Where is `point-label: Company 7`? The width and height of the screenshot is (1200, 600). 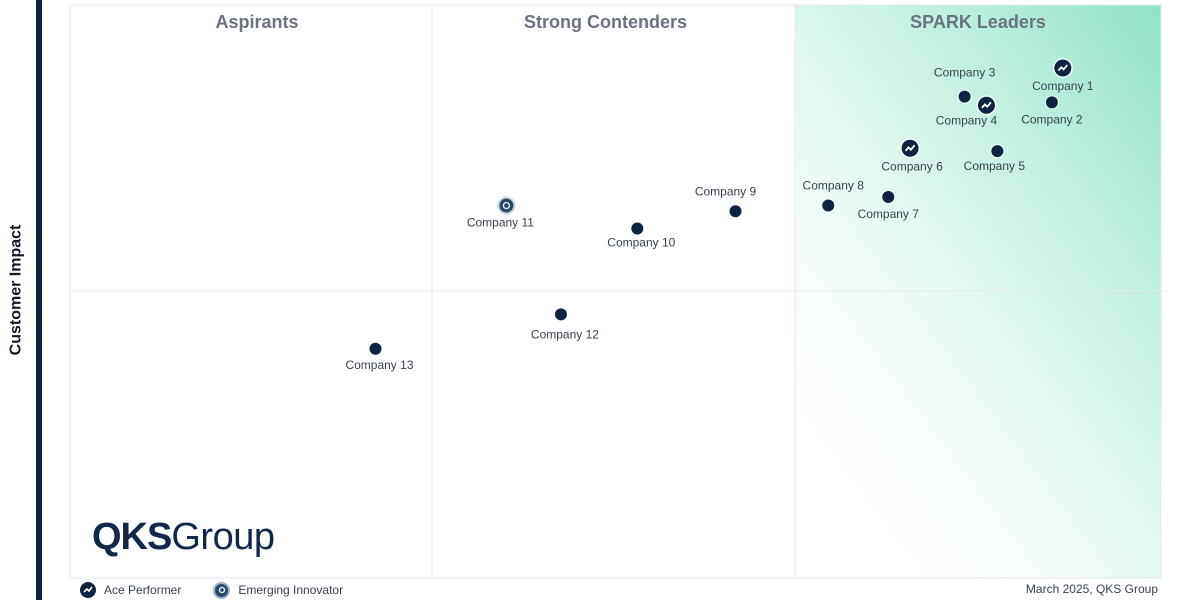 point-label: Company 7 is located at coordinates (889, 214).